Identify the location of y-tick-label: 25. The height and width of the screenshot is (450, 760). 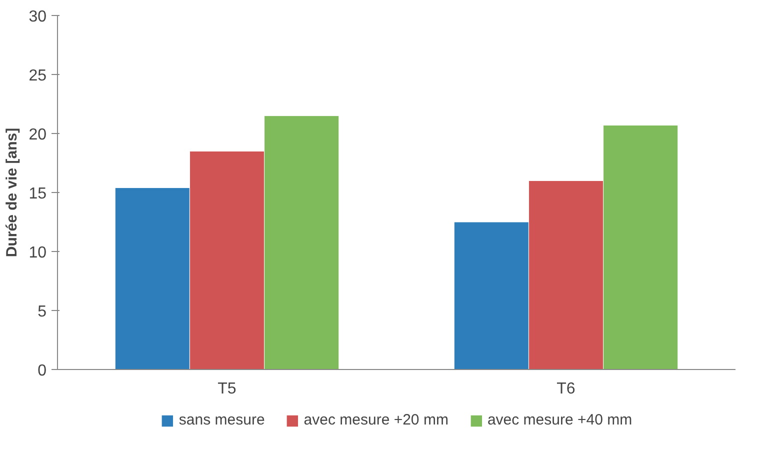
(37, 76).